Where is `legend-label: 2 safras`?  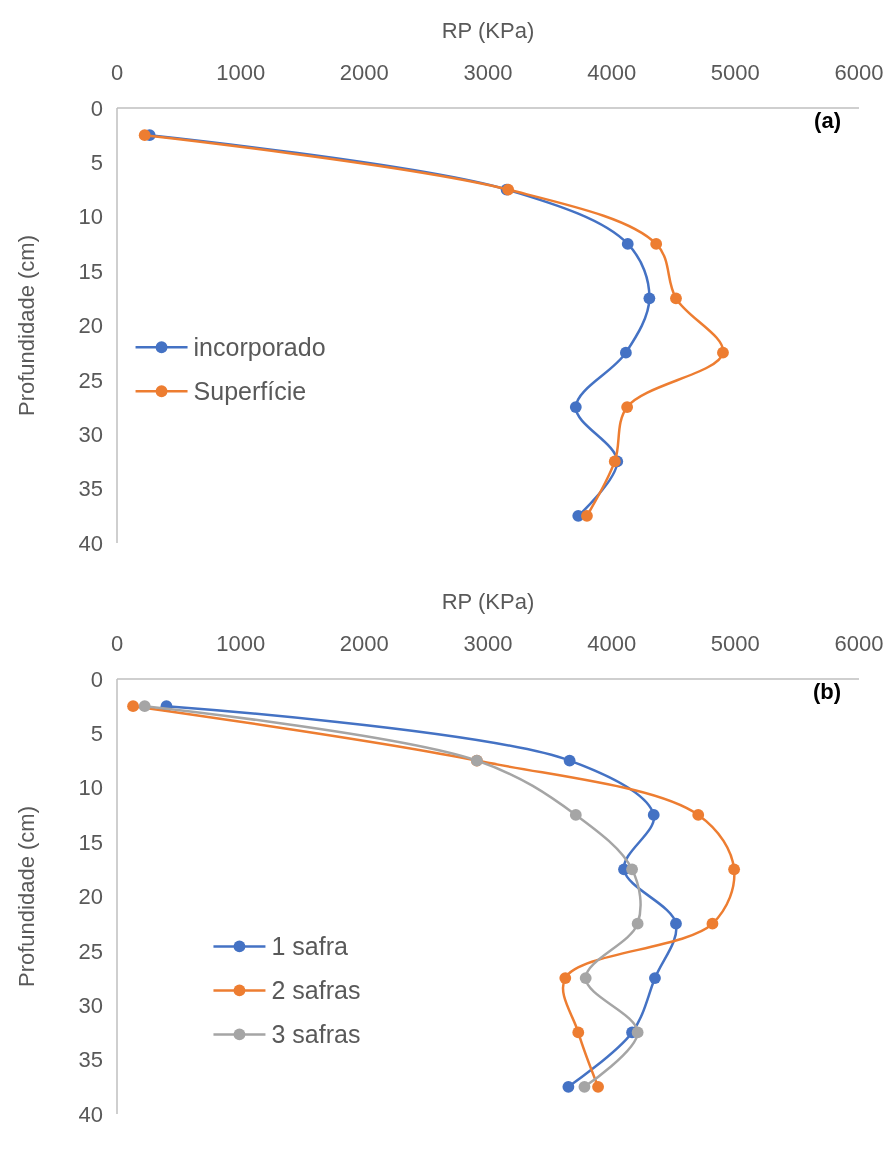 legend-label: 2 safras is located at coordinates (316, 990).